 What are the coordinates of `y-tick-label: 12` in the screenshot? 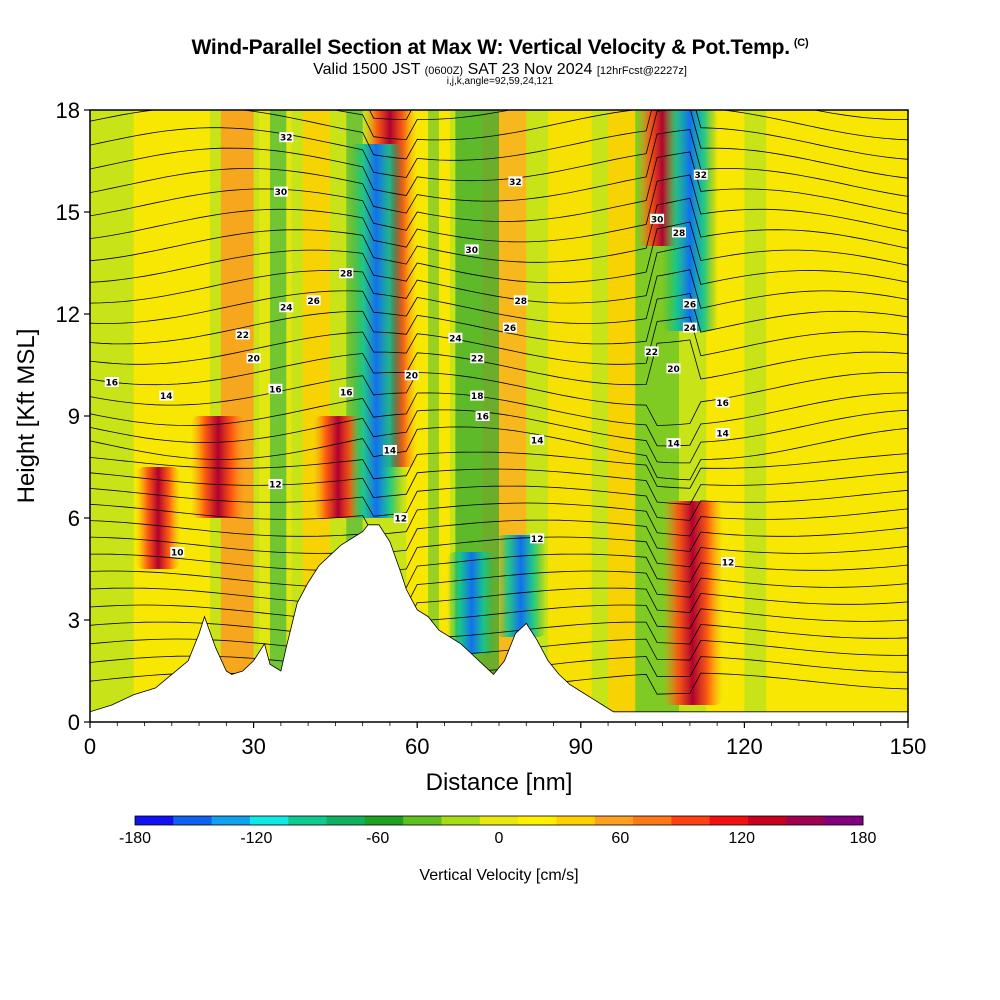 It's located at (68, 314).